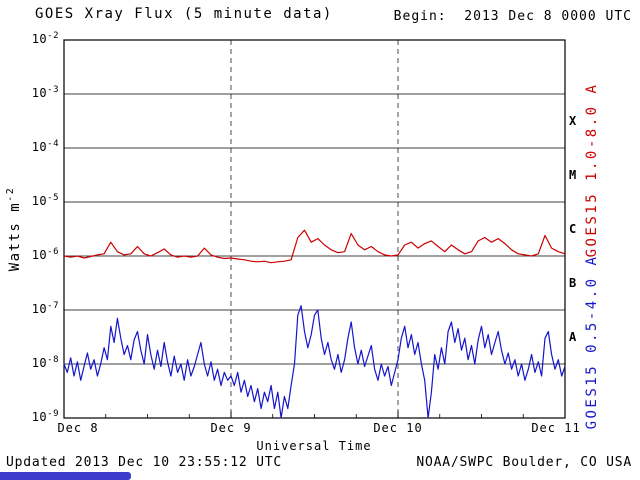 The width and height of the screenshot is (640, 480). Describe the element at coordinates (398, 428) in the screenshot. I see `x-tick-label: Dec 10` at that location.